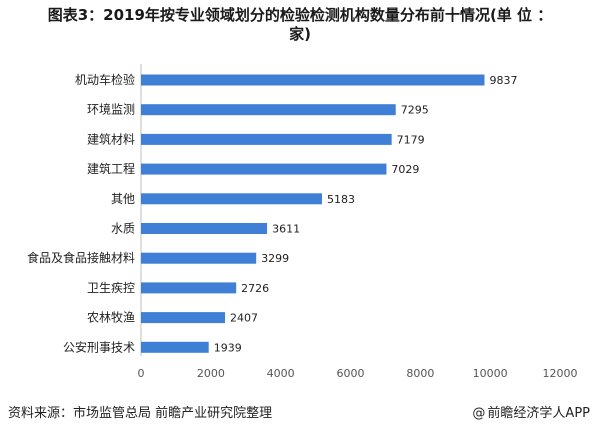 This screenshot has width=600, height=426. What do you see at coordinates (140, 413) in the screenshot?
I see `source-note: 资料来源：市场监管总局 前瞻产业研究院整理` at bounding box center [140, 413].